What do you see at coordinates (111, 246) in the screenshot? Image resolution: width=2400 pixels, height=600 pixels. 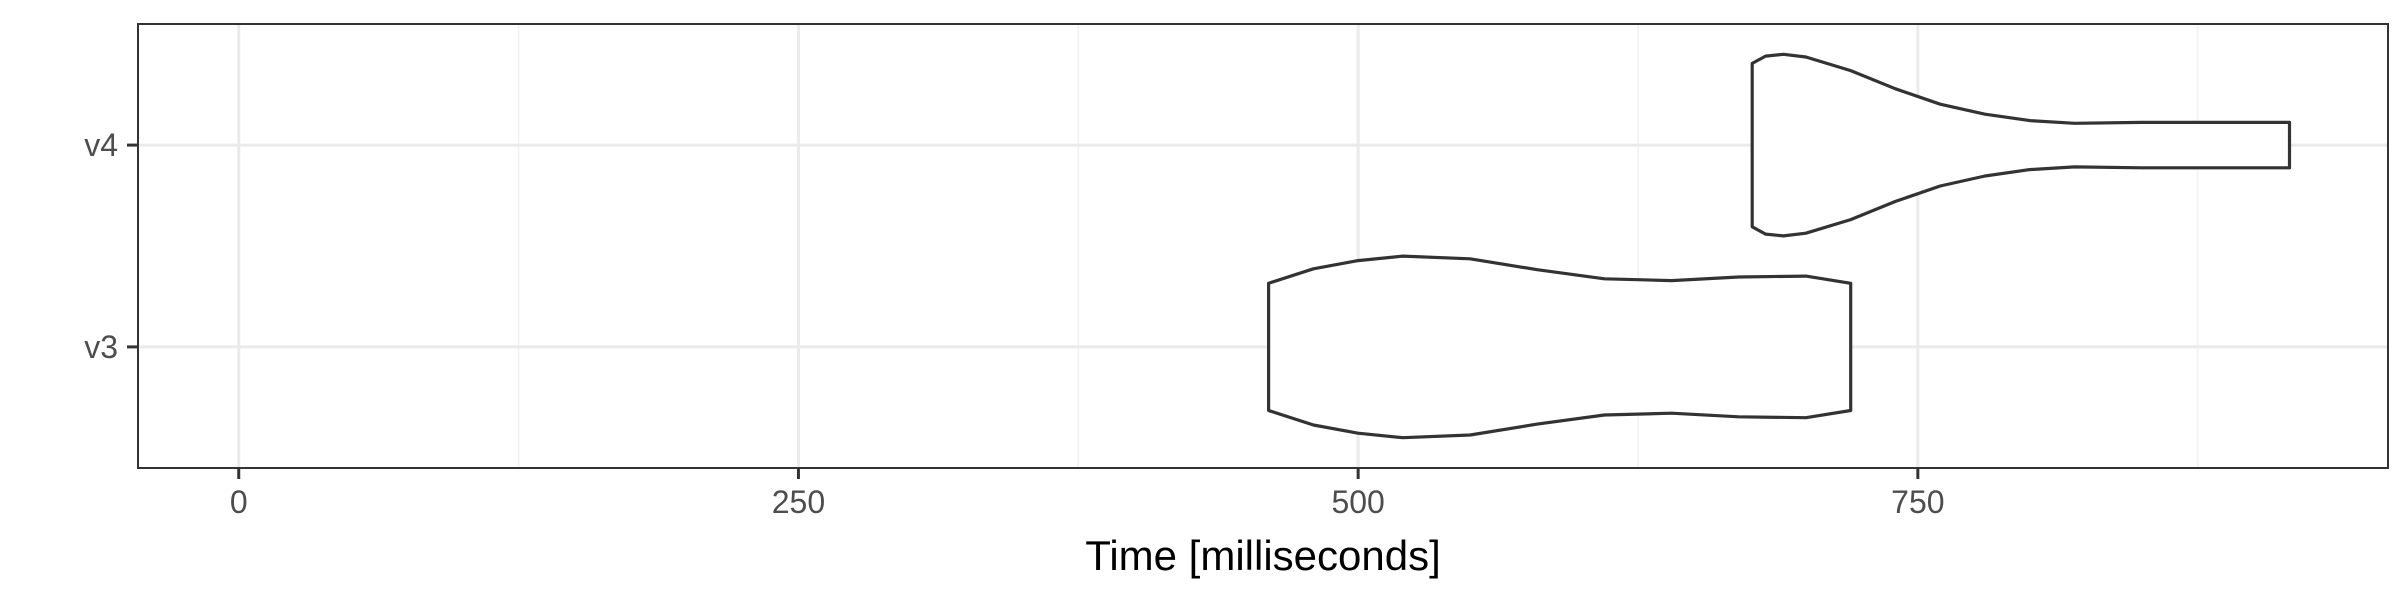 I see `y-axis-ticks: v3 v4` at bounding box center [111, 246].